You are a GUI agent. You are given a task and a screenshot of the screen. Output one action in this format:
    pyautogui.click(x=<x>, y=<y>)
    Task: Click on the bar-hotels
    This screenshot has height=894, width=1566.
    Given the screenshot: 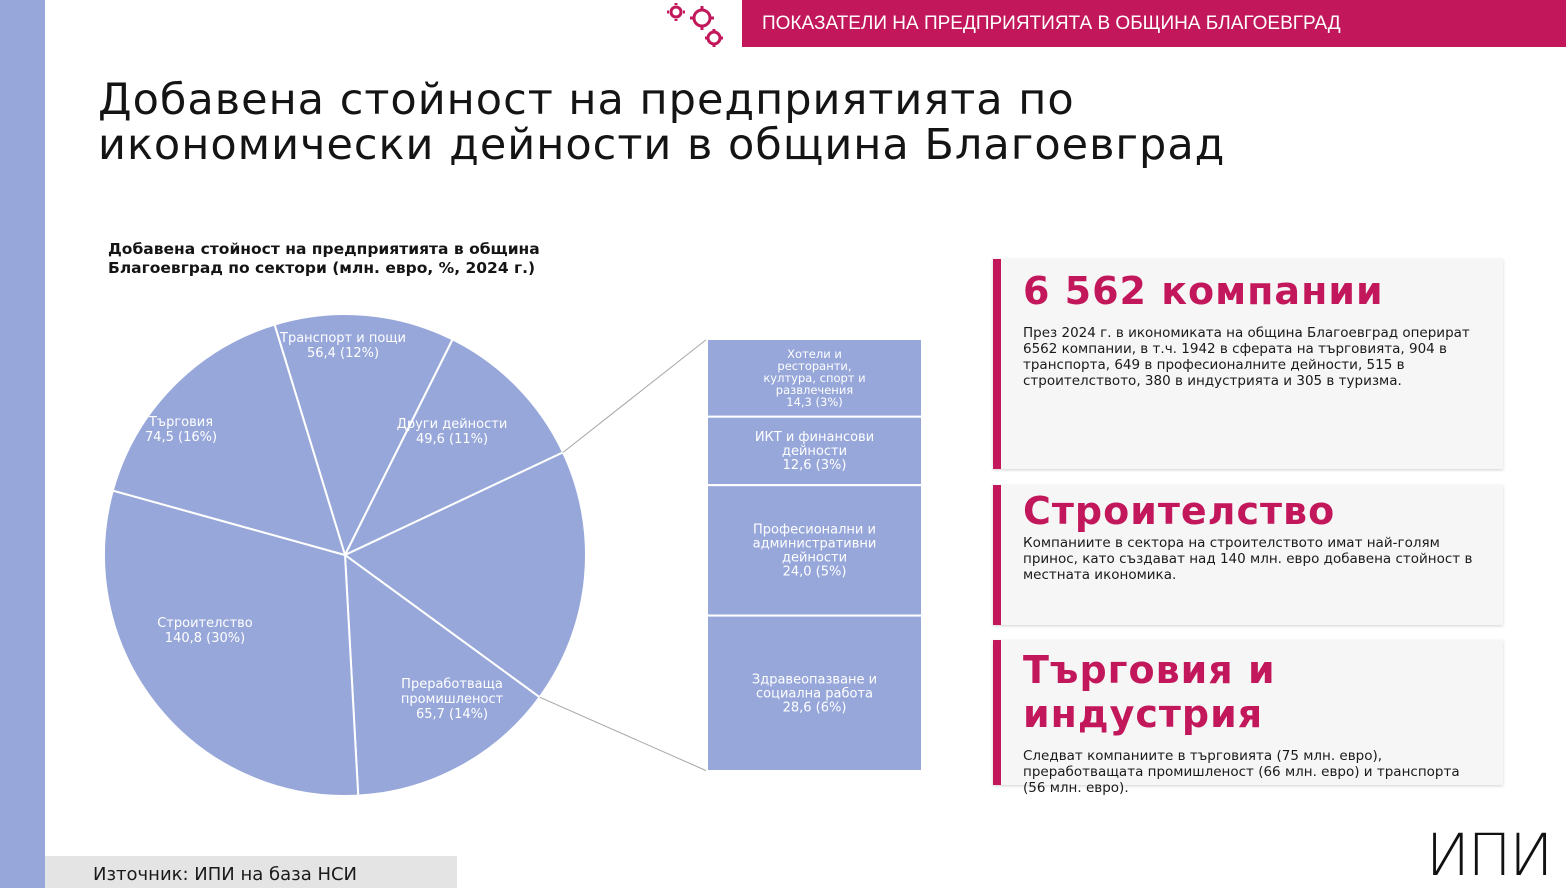 What is the action you would take?
    pyautogui.click(x=814, y=378)
    